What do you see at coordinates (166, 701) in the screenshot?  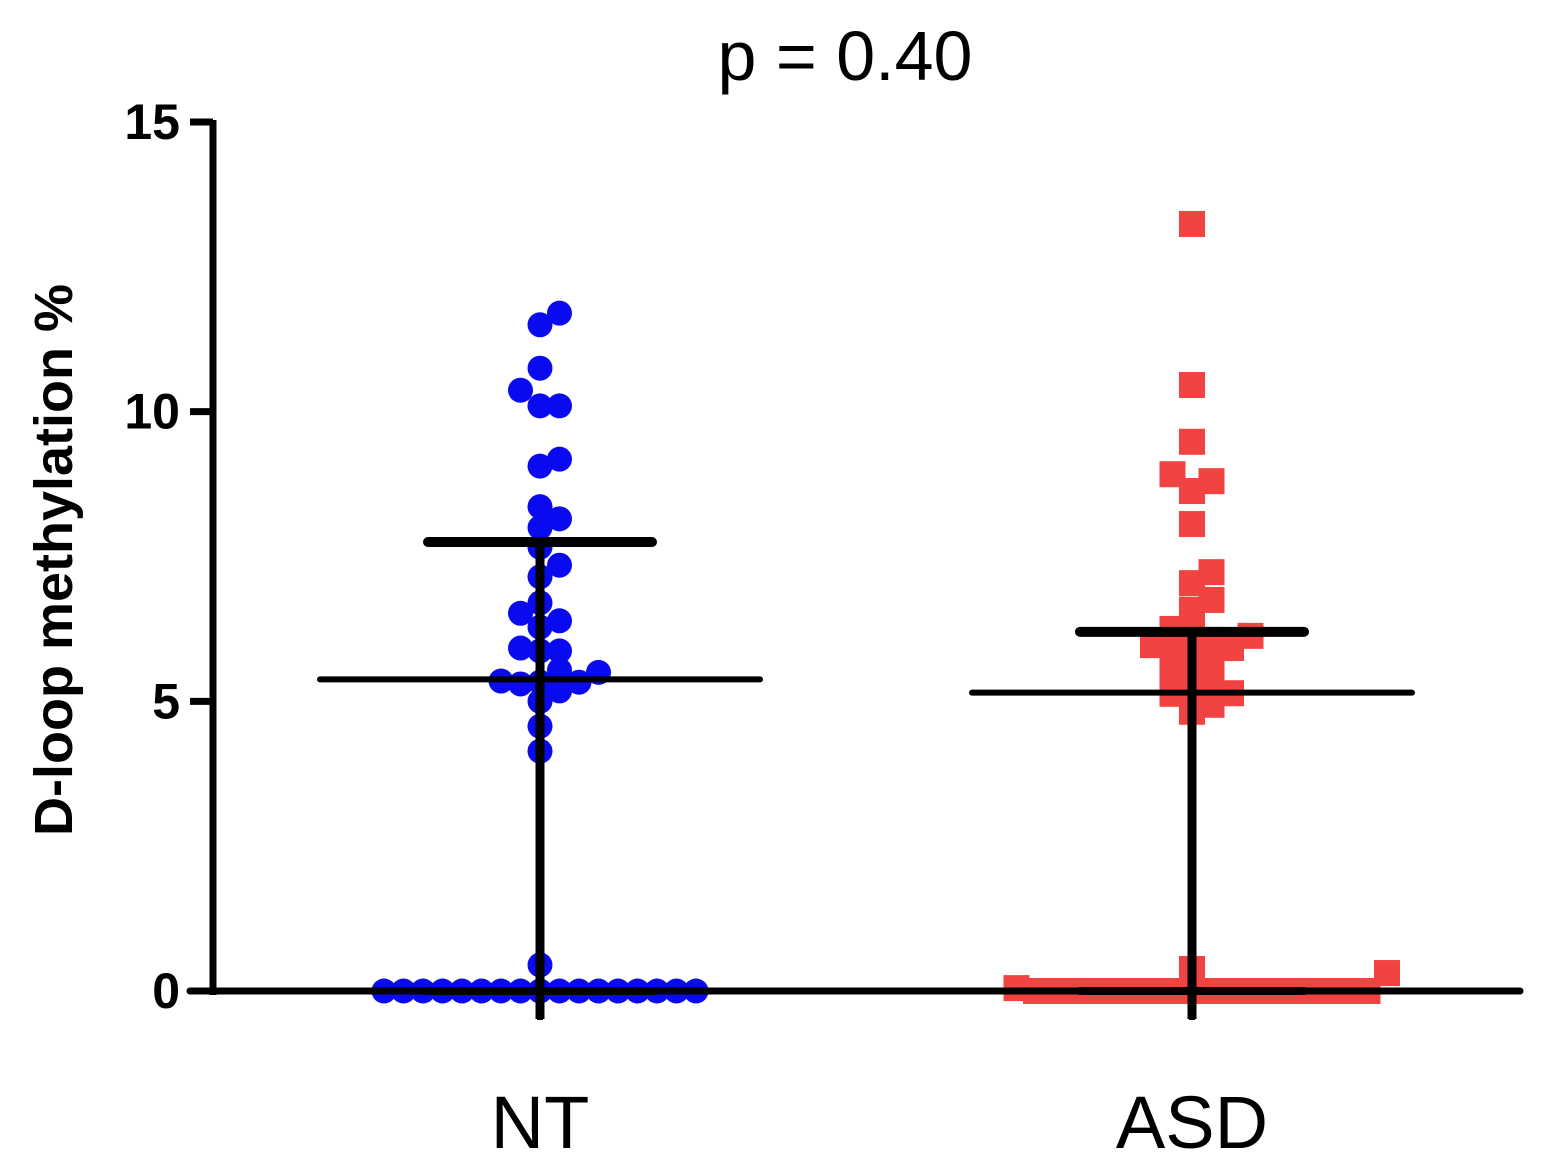 I see `y-tick-label: 5` at bounding box center [166, 701].